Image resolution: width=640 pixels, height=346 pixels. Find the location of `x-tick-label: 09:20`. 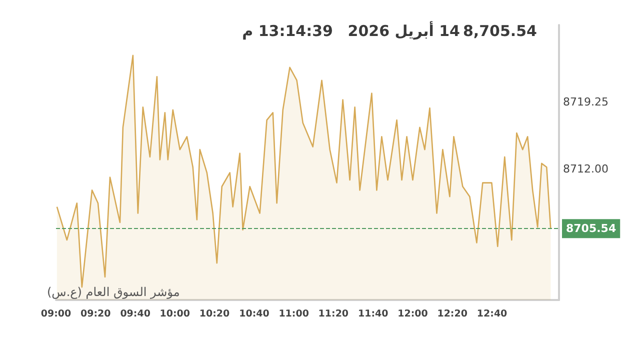

x-tick-label: 09:20 is located at coordinates (96, 314).